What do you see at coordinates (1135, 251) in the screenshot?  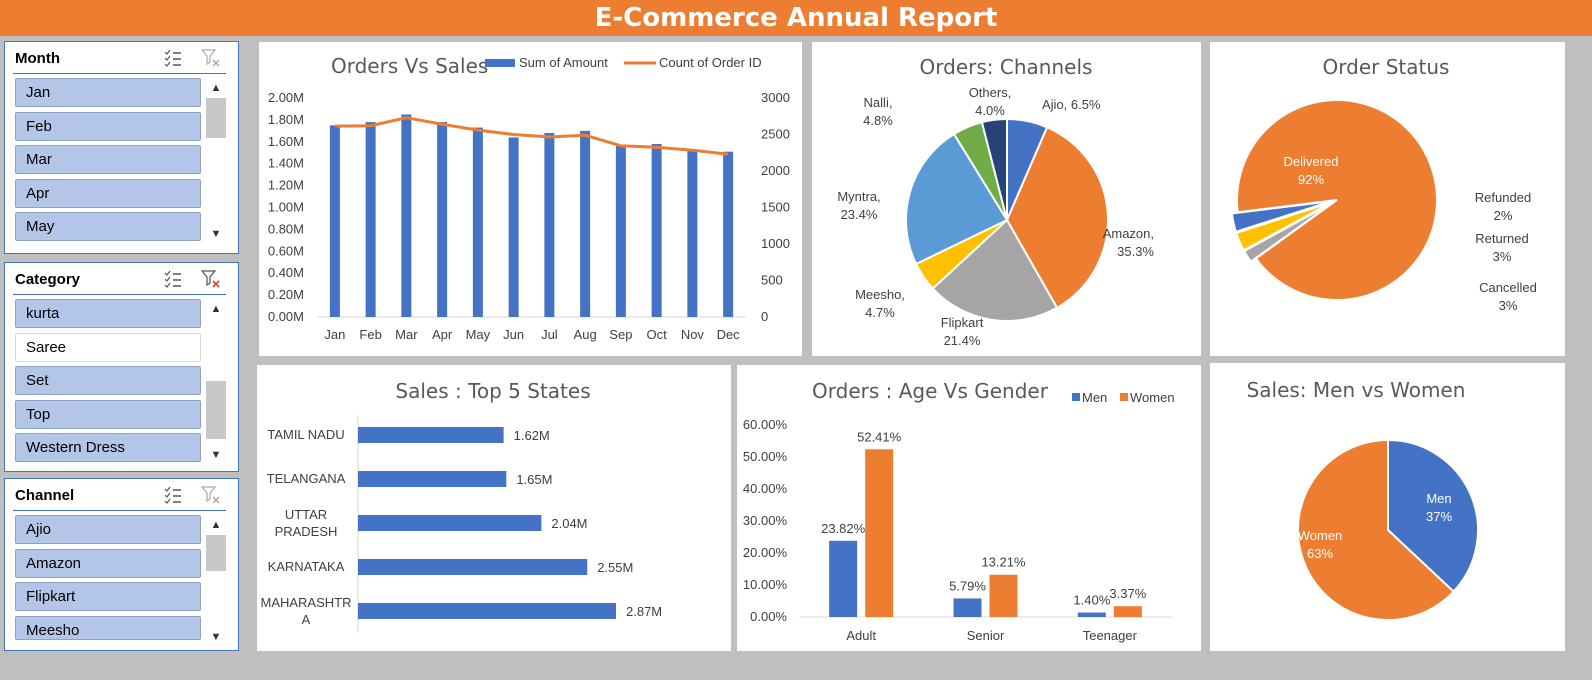 I see `data-label: 35.3%` at bounding box center [1135, 251].